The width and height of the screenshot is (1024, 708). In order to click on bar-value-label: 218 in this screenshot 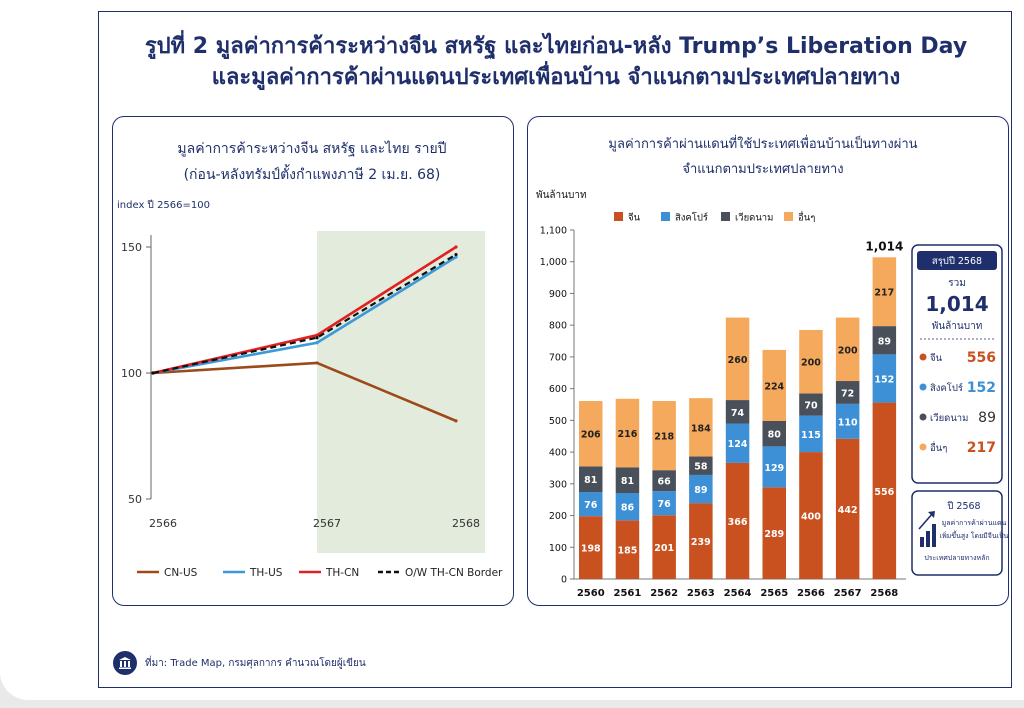, I will do `click(664, 437)`.